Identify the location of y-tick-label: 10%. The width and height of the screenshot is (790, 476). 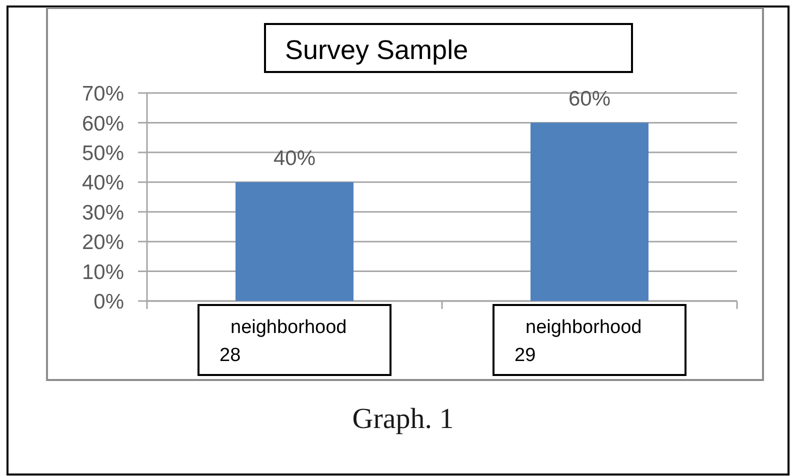
(103, 272).